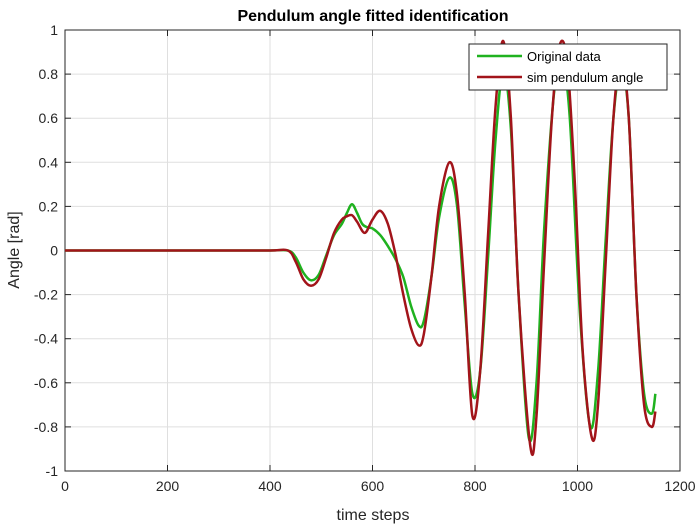  I want to click on legend-label-sim-pendulum-angle: sim pendulum angle, so click(585, 77).